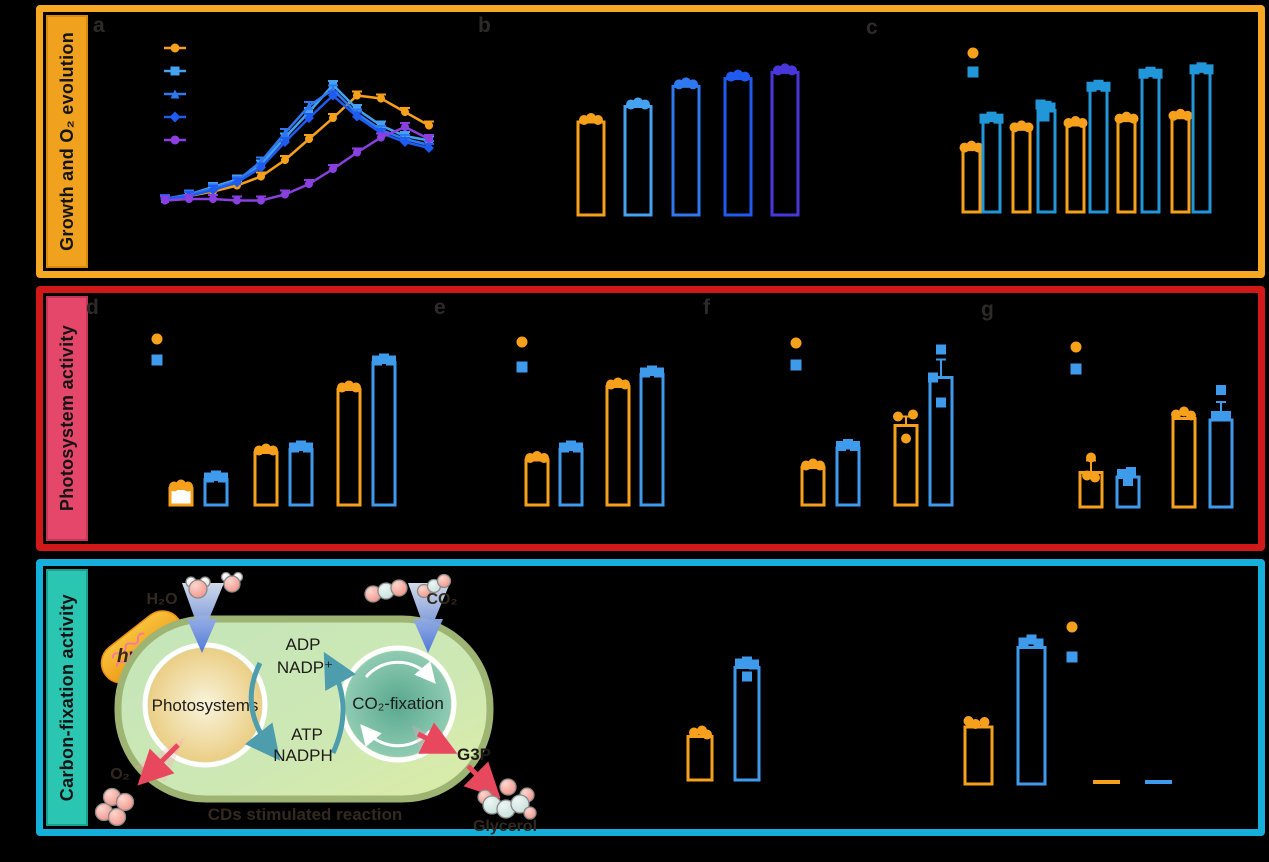 The image size is (1269, 862). Describe the element at coordinates (99, 25) in the screenshot. I see `panel-letter-a: a` at that location.